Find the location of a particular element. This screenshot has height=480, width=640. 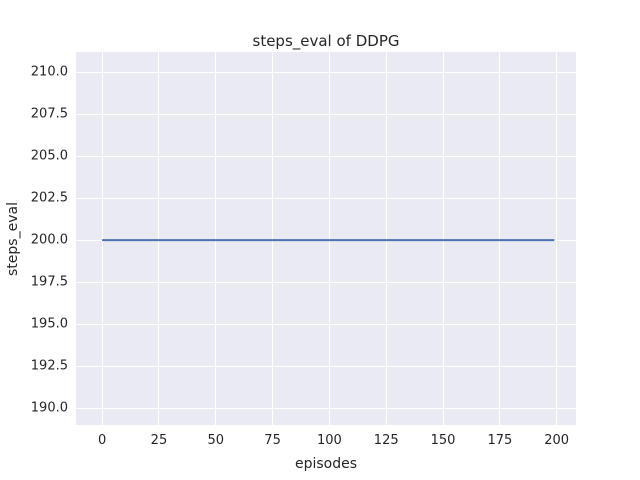

y-tick-label: 200.0 is located at coordinates (49, 240).